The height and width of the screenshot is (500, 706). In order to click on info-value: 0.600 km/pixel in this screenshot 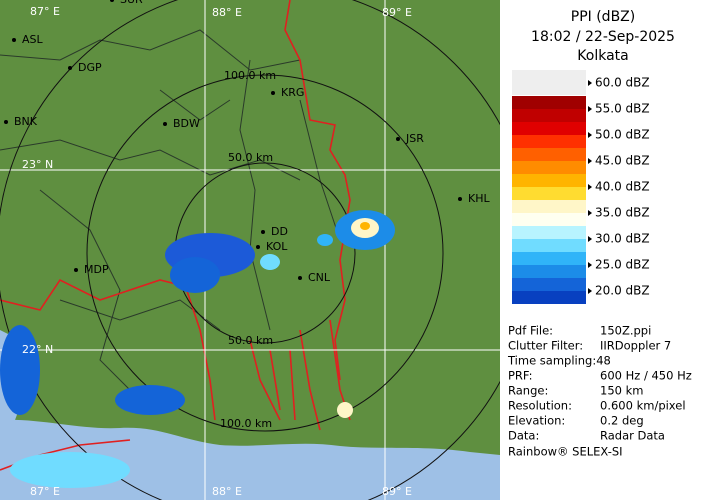, I will do `click(643, 406)`.